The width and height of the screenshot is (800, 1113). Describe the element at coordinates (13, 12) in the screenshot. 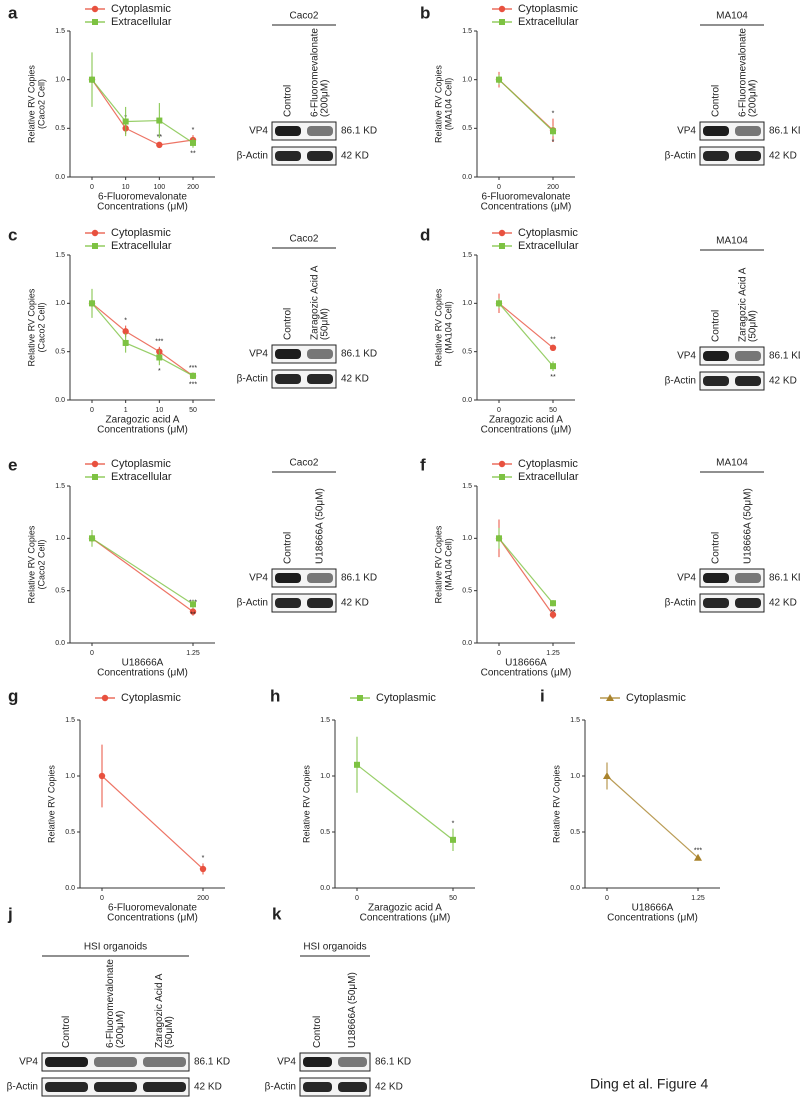

I see `panel-letter: a` at that location.